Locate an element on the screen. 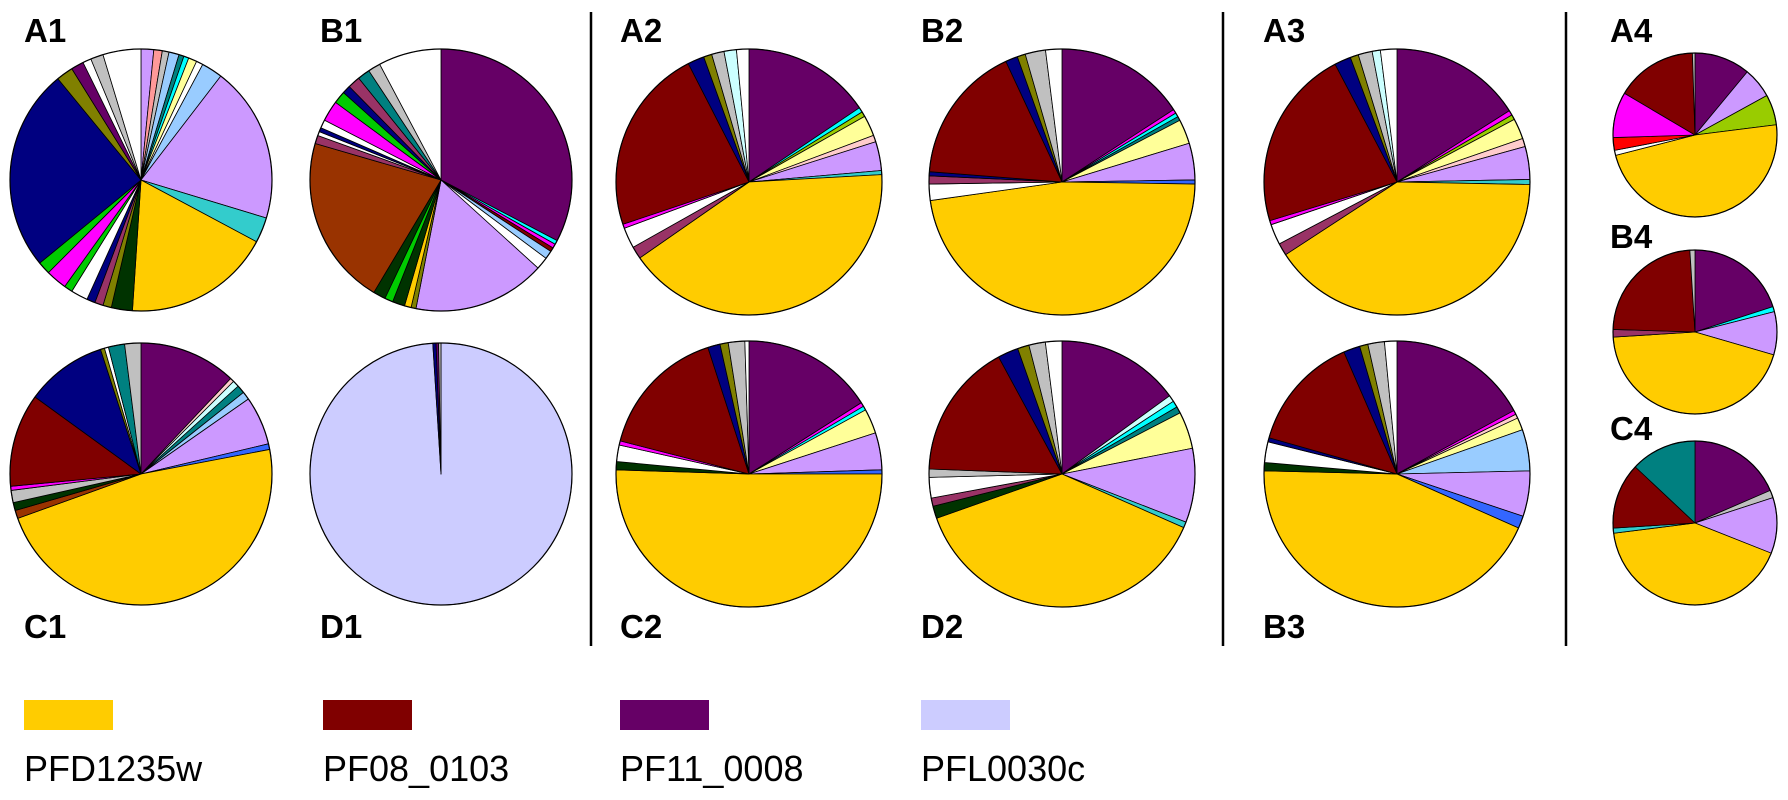 This screenshot has width=1788, height=800. pie-d2 is located at coordinates (1062, 474).